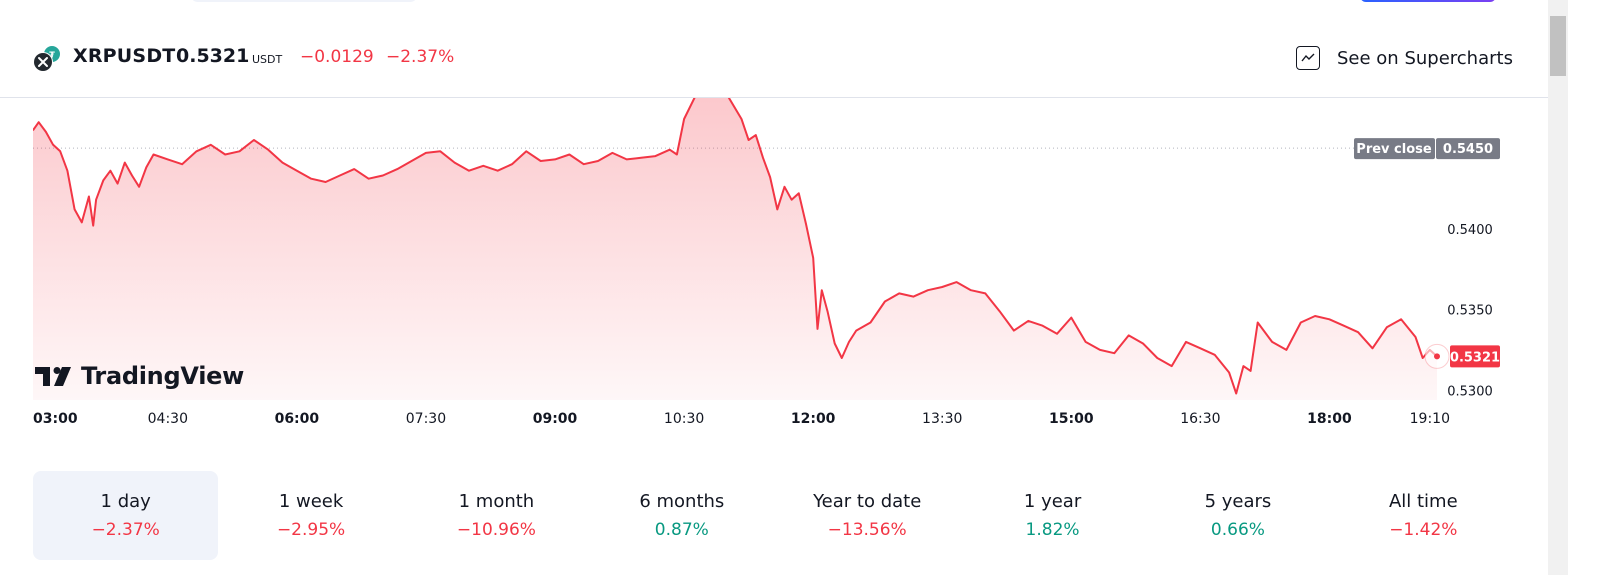 This screenshot has width=1600, height=575. Describe the element at coordinates (774, 97) in the screenshot. I see `header-divider` at that location.